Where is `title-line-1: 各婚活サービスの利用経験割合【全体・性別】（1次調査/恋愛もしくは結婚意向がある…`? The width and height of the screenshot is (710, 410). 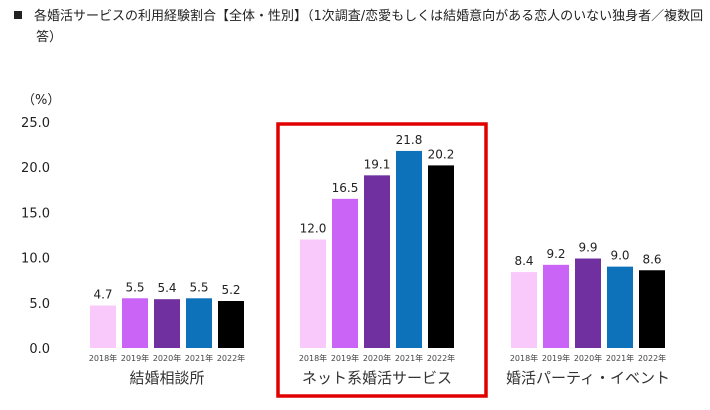
title-line-1: 各婚活サービスの利用経験割合【全体・性別】（1次調査/恋愛もしくは結婚意向がある… is located at coordinates (369, 16).